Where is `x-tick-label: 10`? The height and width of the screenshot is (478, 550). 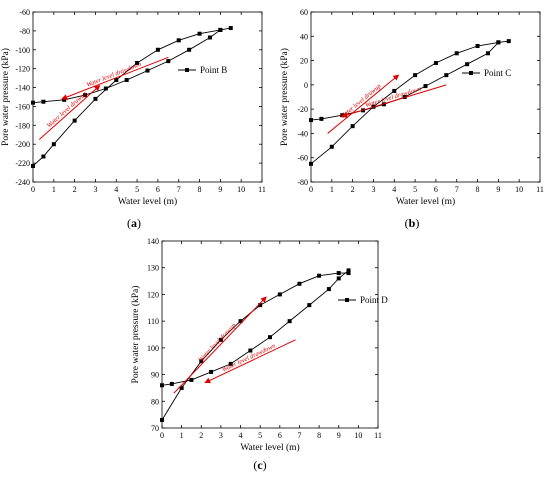
x-tick-label: 10 is located at coordinates (241, 189).